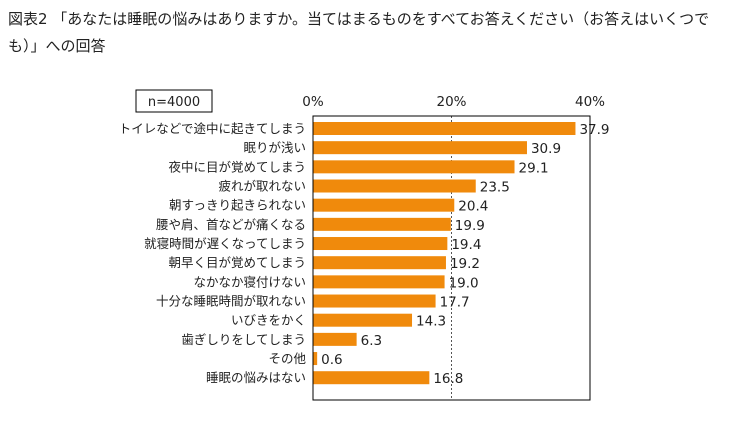  Describe the element at coordinates (495, 188) in the screenshot. I see `value-label: 23.5` at that location.